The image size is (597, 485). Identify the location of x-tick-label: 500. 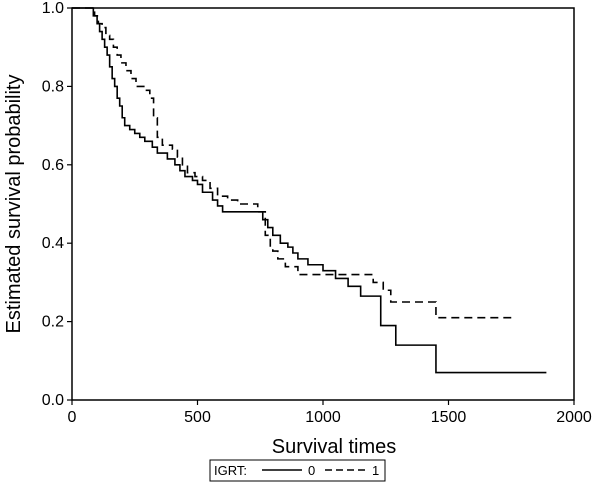
(197, 417).